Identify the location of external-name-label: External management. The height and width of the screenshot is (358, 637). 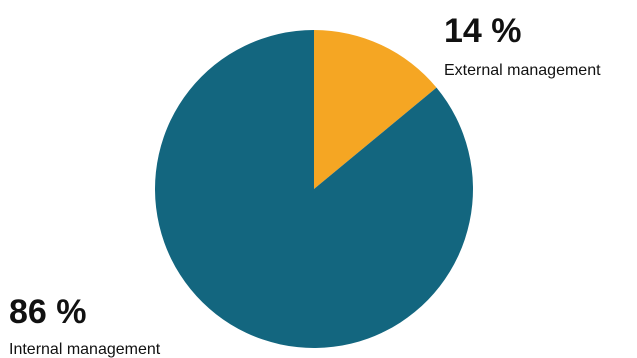
(522, 70).